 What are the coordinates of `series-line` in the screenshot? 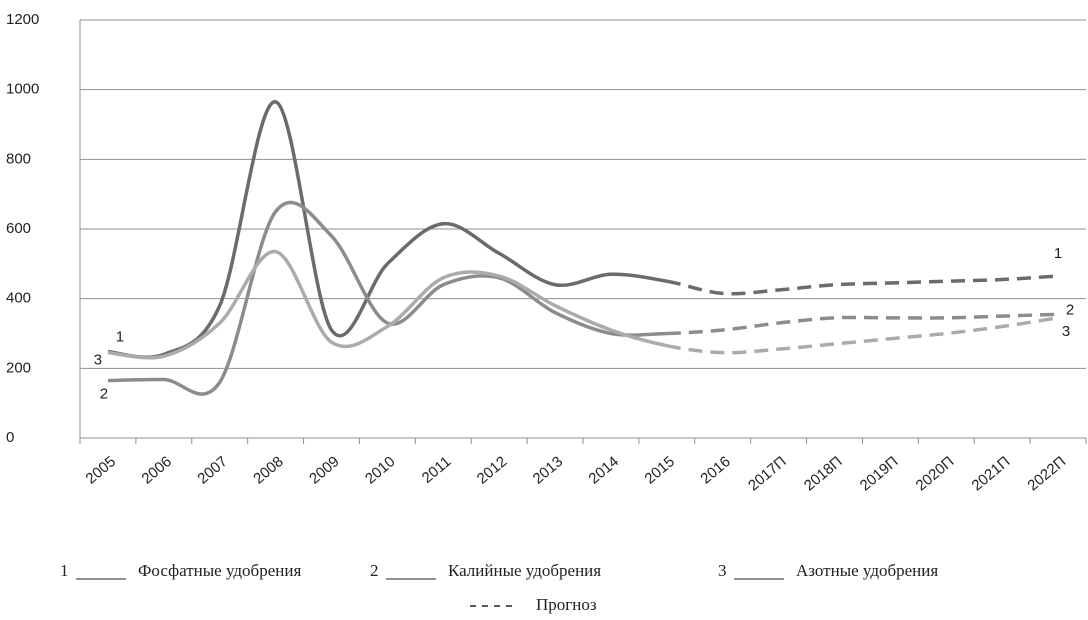 It's located at (387, 304).